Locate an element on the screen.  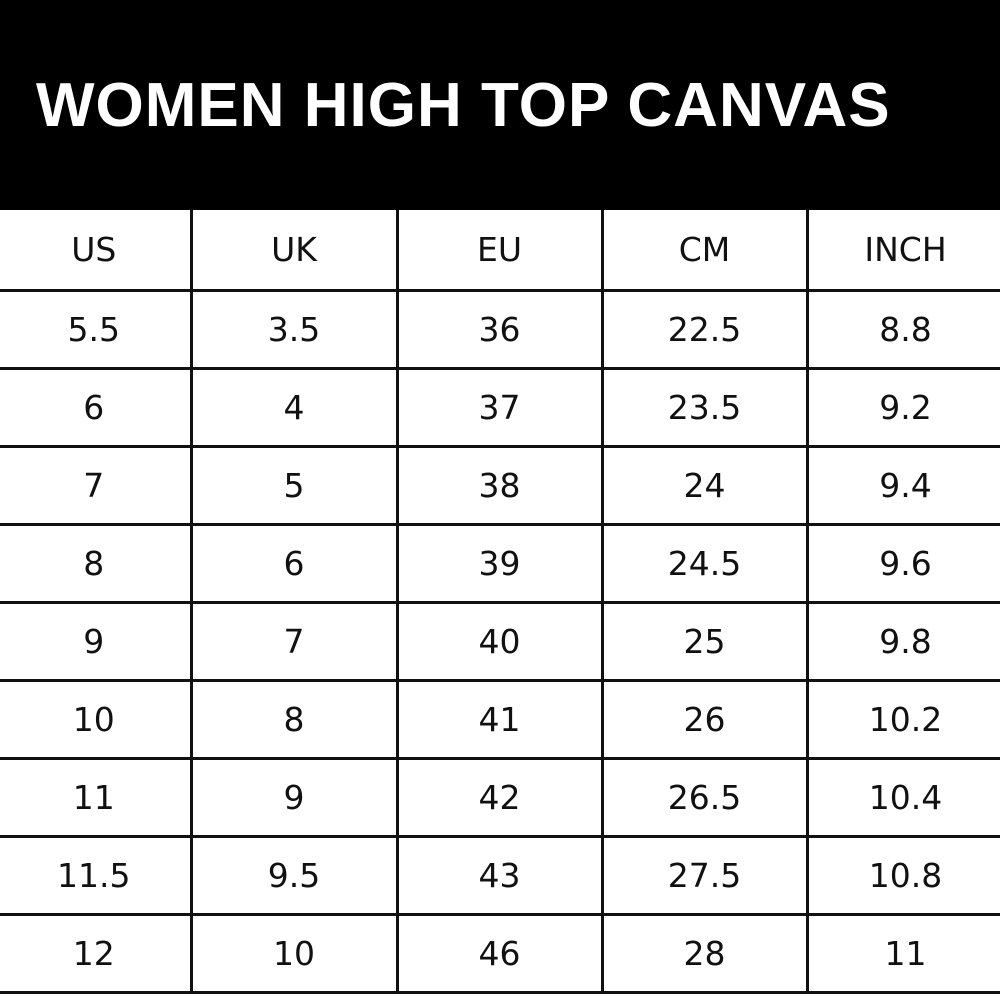
table-cell: 10.8 is located at coordinates (902, 875).